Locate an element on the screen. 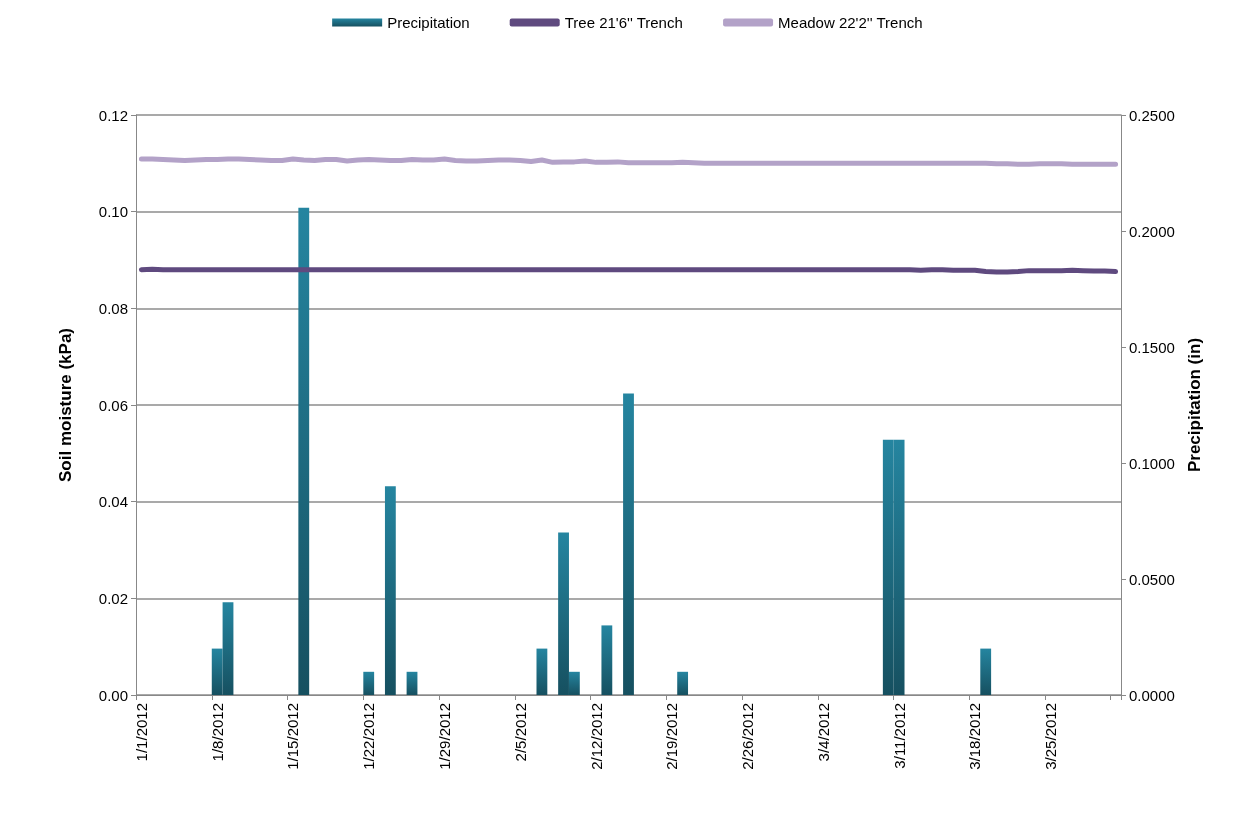  x-tick-label: 1/15/2012 is located at coordinates (293, 736).